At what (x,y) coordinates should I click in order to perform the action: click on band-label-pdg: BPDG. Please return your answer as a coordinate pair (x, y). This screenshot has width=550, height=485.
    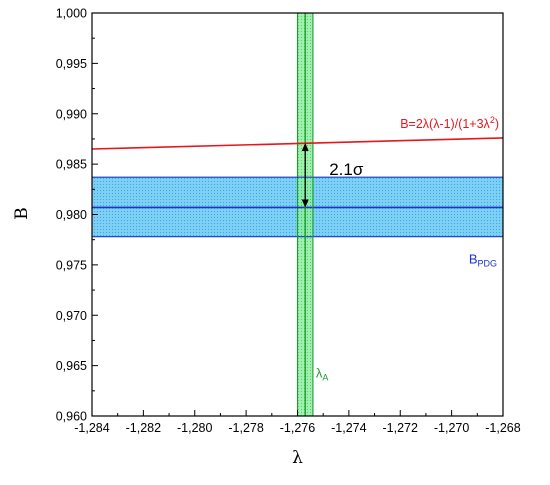
    Looking at the image, I should click on (483, 260).